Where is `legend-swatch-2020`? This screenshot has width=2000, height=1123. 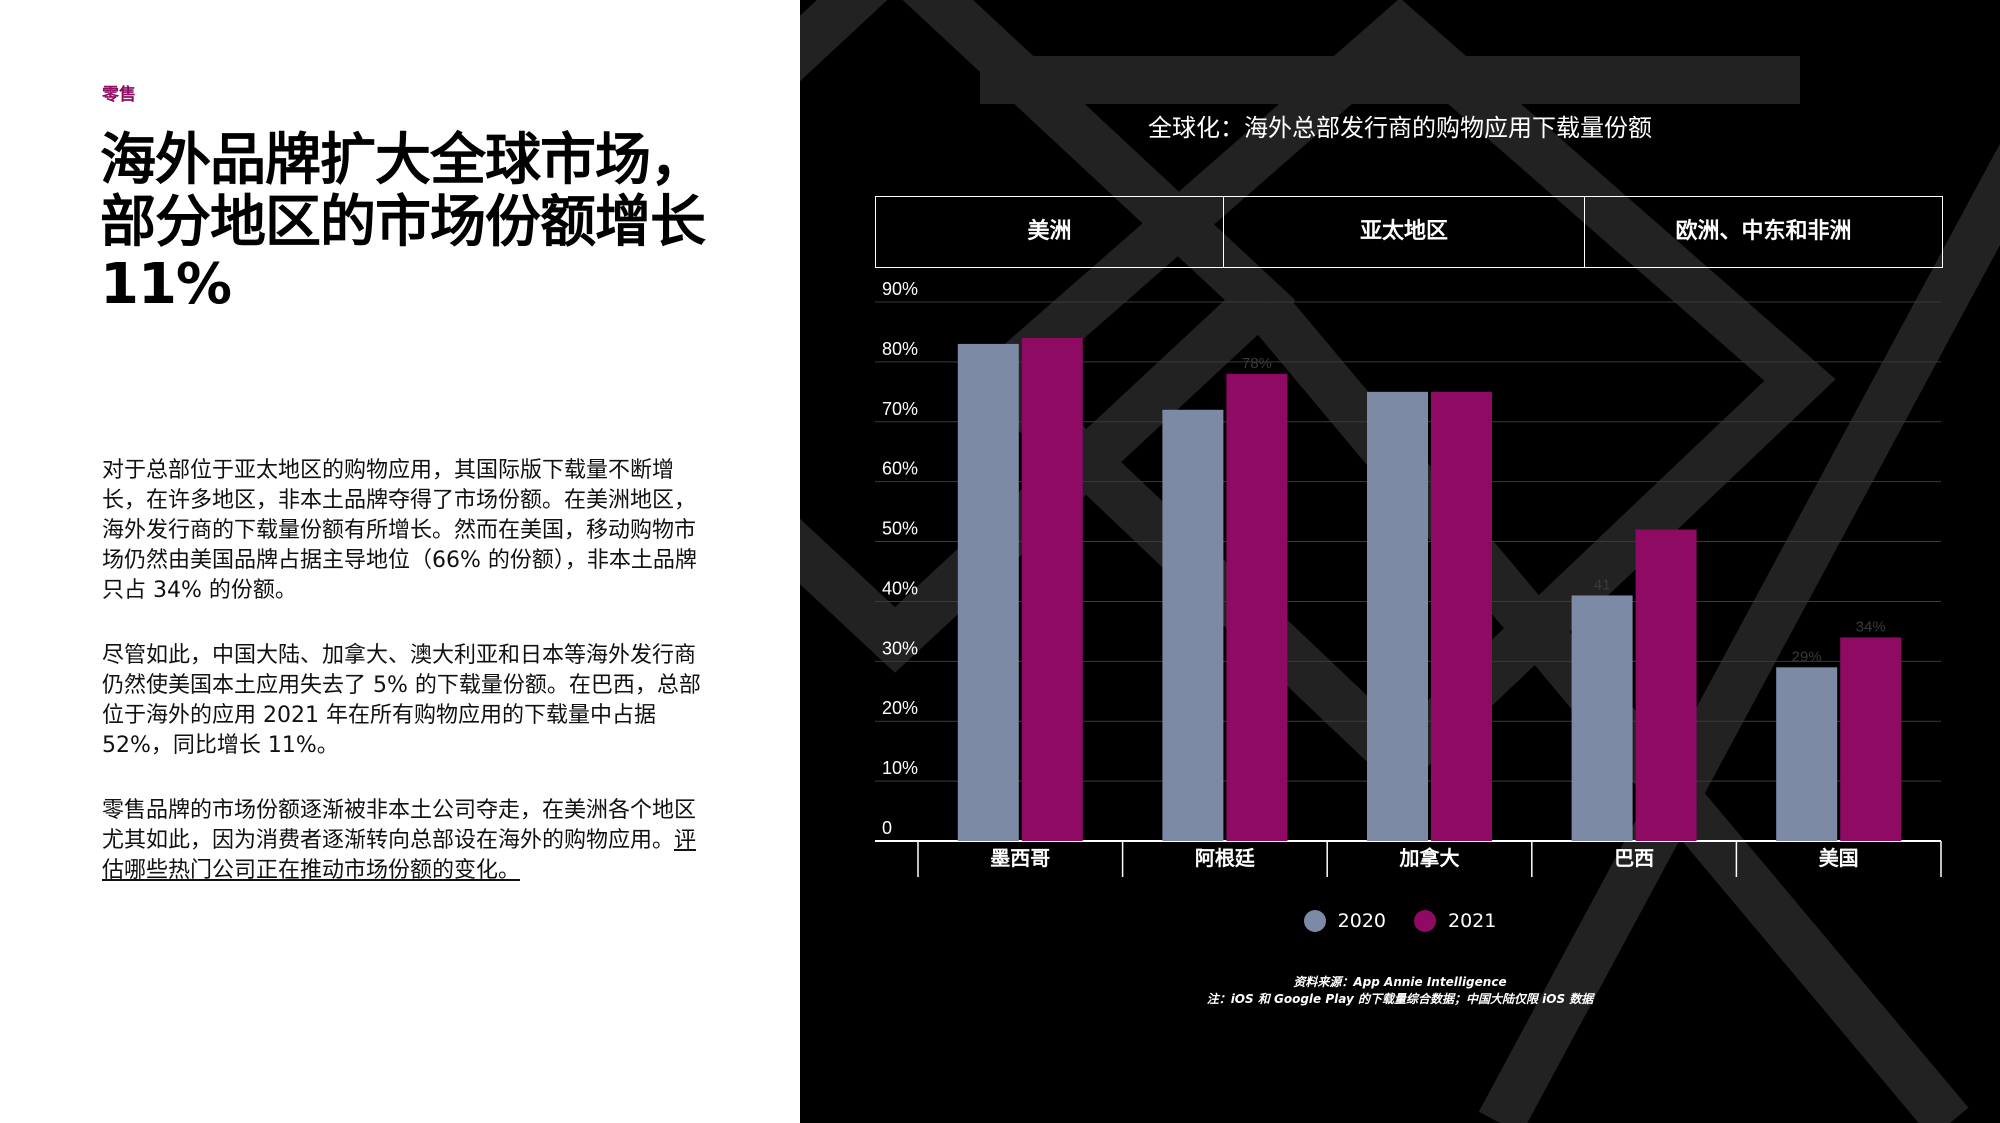
legend-swatch-2020 is located at coordinates (1314, 921).